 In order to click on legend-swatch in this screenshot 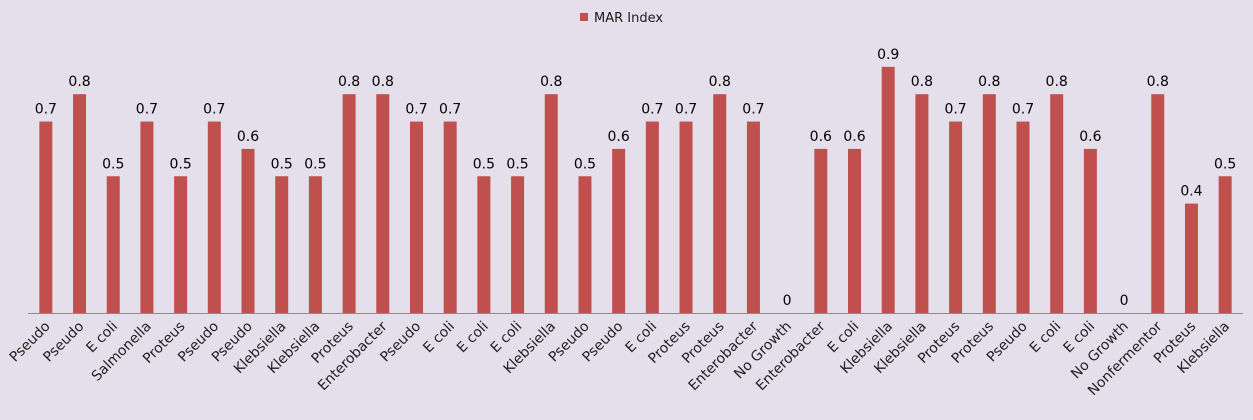, I will do `click(584, 17)`.